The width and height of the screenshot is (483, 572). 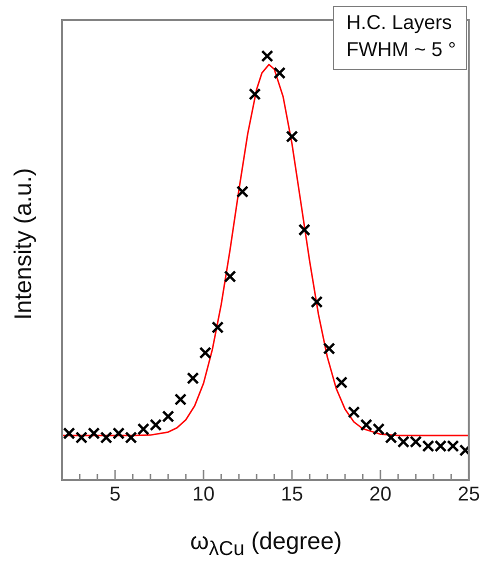 I want to click on text: H.C. Layers, so click(x=399, y=23).